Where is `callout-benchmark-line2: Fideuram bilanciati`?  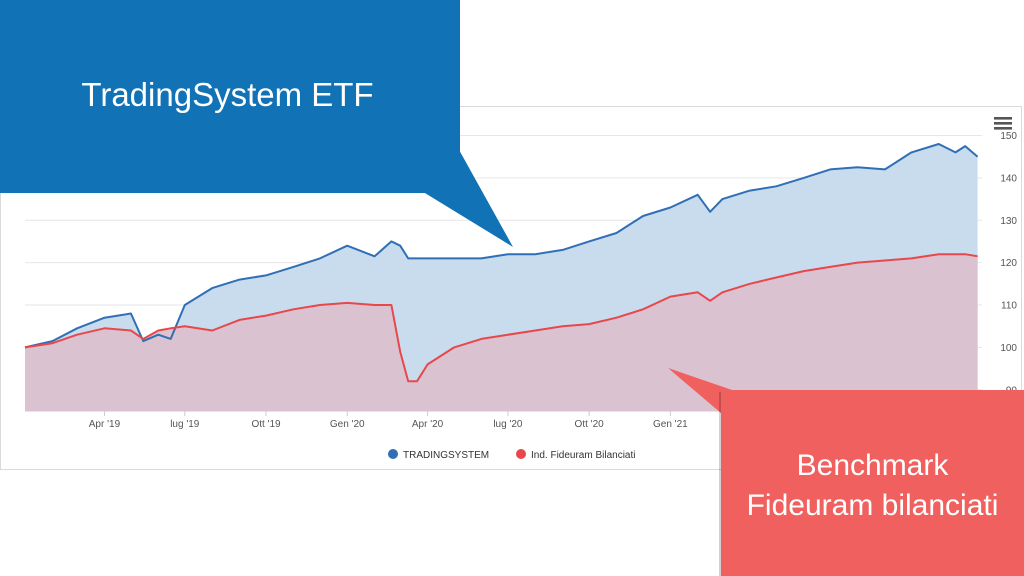
callout-benchmark-line2: Fideuram bilanciati is located at coordinates (872, 505).